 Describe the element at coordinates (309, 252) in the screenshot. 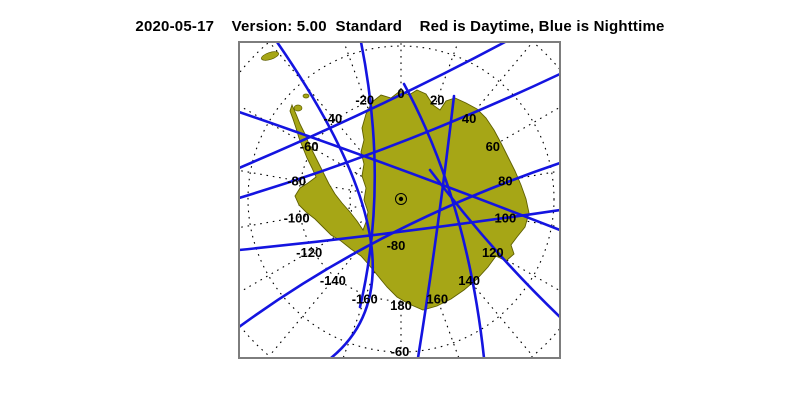

I see `longitude-label--120: -120` at that location.